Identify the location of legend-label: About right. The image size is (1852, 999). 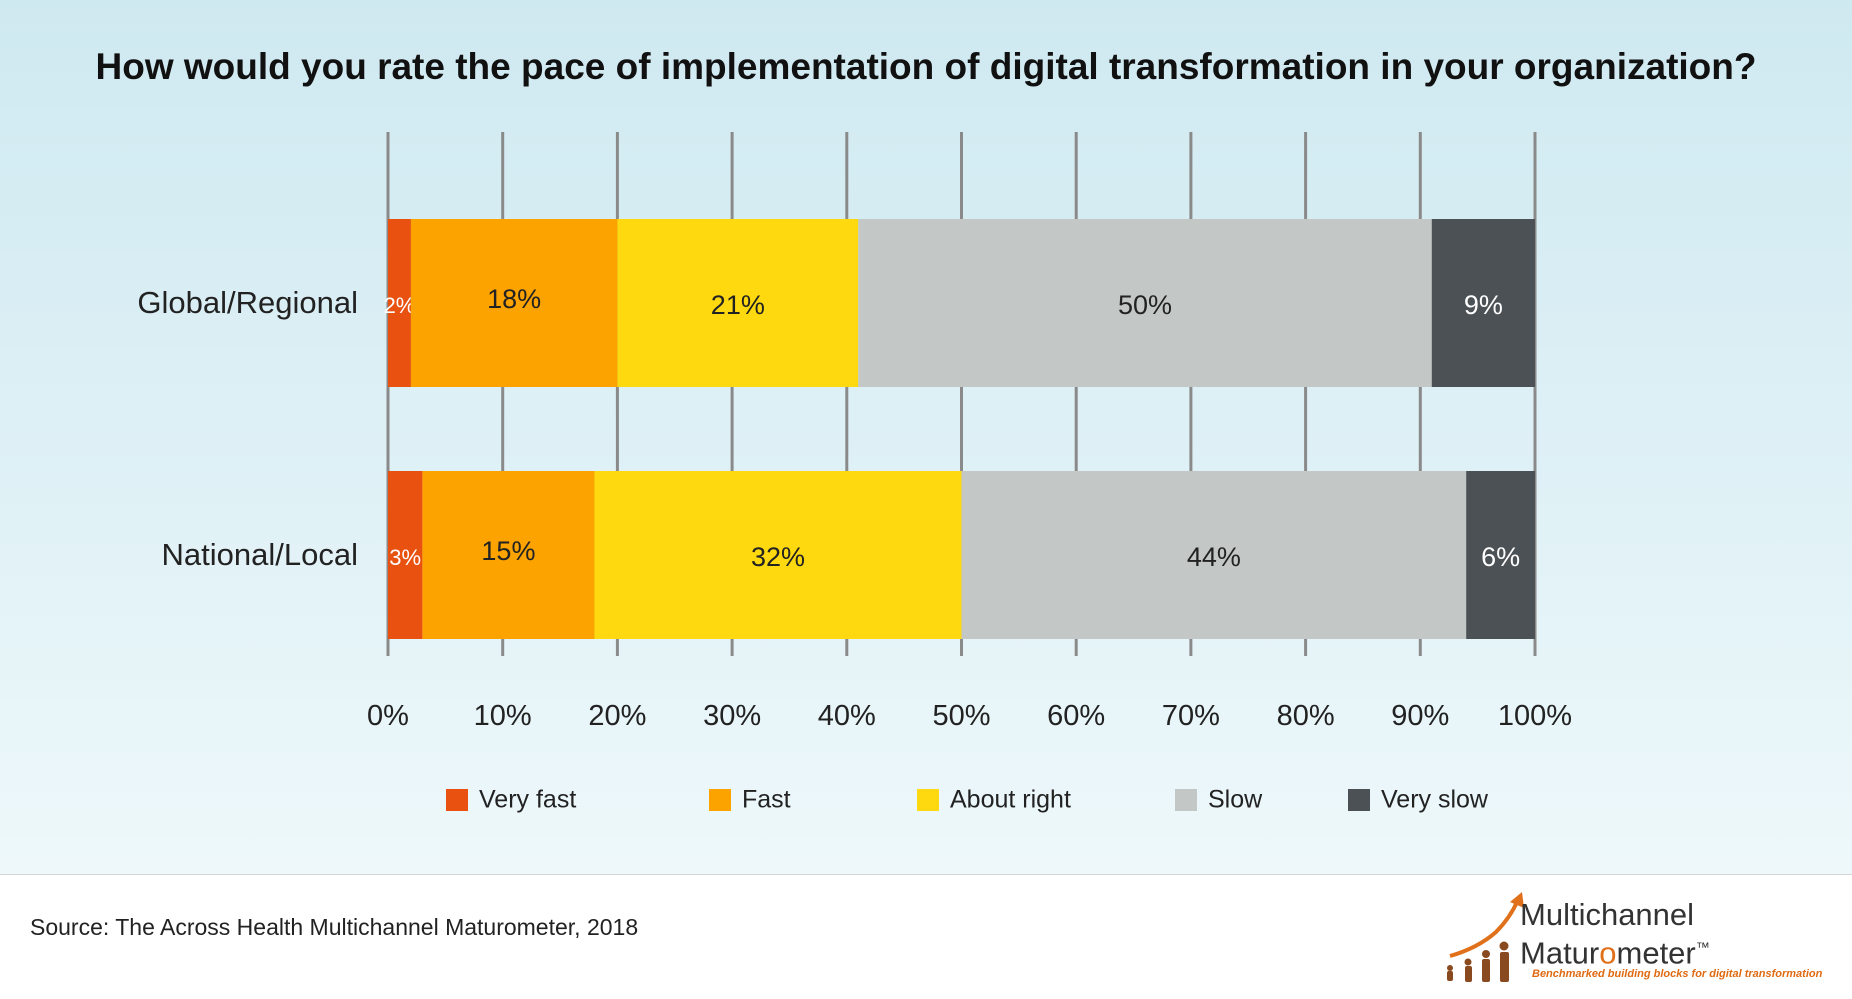
(1010, 800).